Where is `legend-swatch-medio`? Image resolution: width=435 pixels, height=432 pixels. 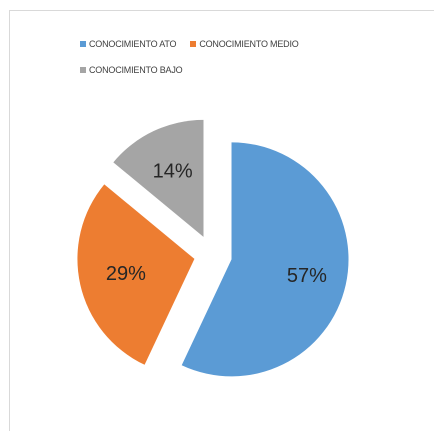
legend-swatch-medio is located at coordinates (193, 44).